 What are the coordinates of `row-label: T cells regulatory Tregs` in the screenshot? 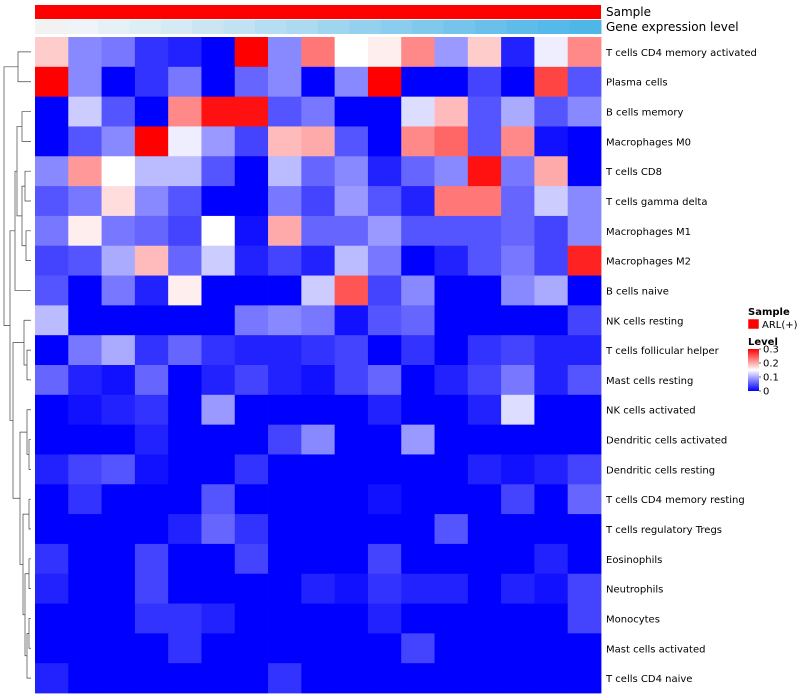 It's located at (663, 530).